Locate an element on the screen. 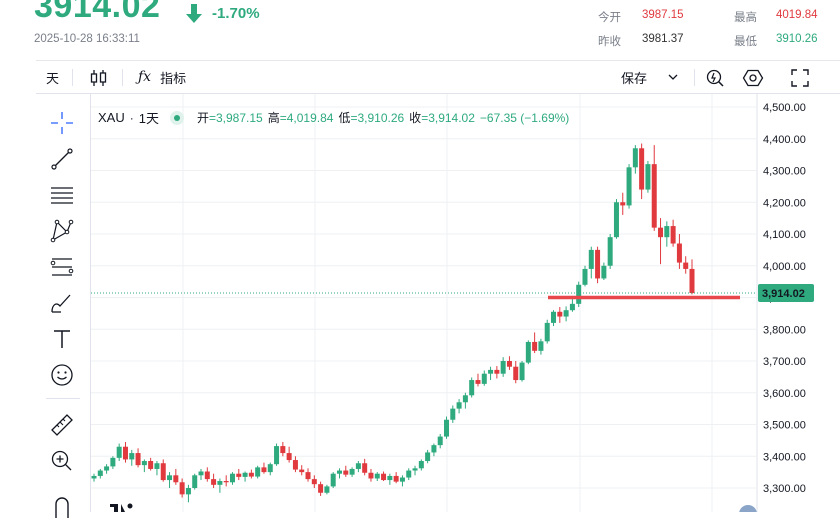 The image size is (840, 518). indicators-label: 指标 is located at coordinates (173, 78).